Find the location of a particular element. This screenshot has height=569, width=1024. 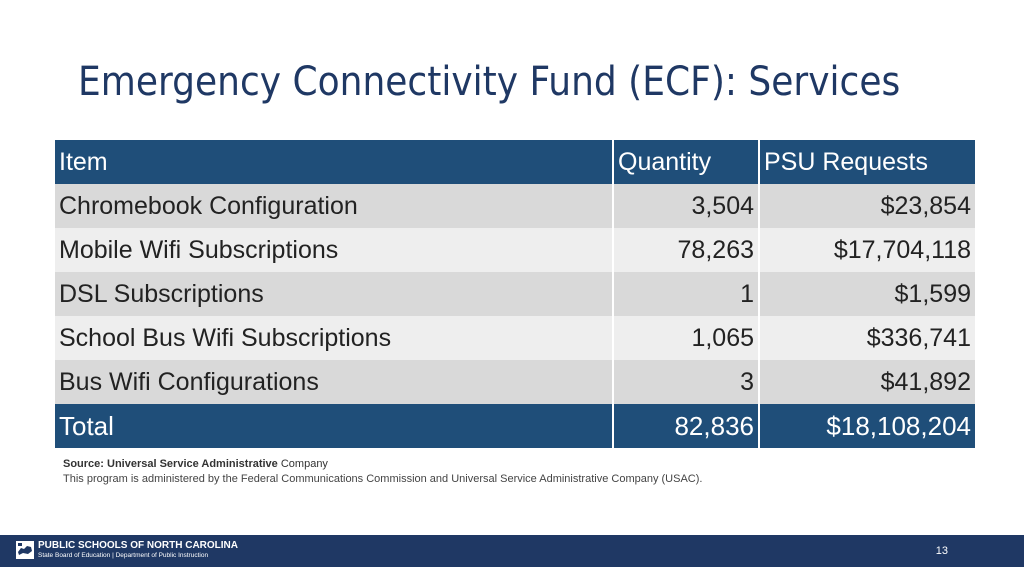

column-header-item: Item is located at coordinates (334, 162).